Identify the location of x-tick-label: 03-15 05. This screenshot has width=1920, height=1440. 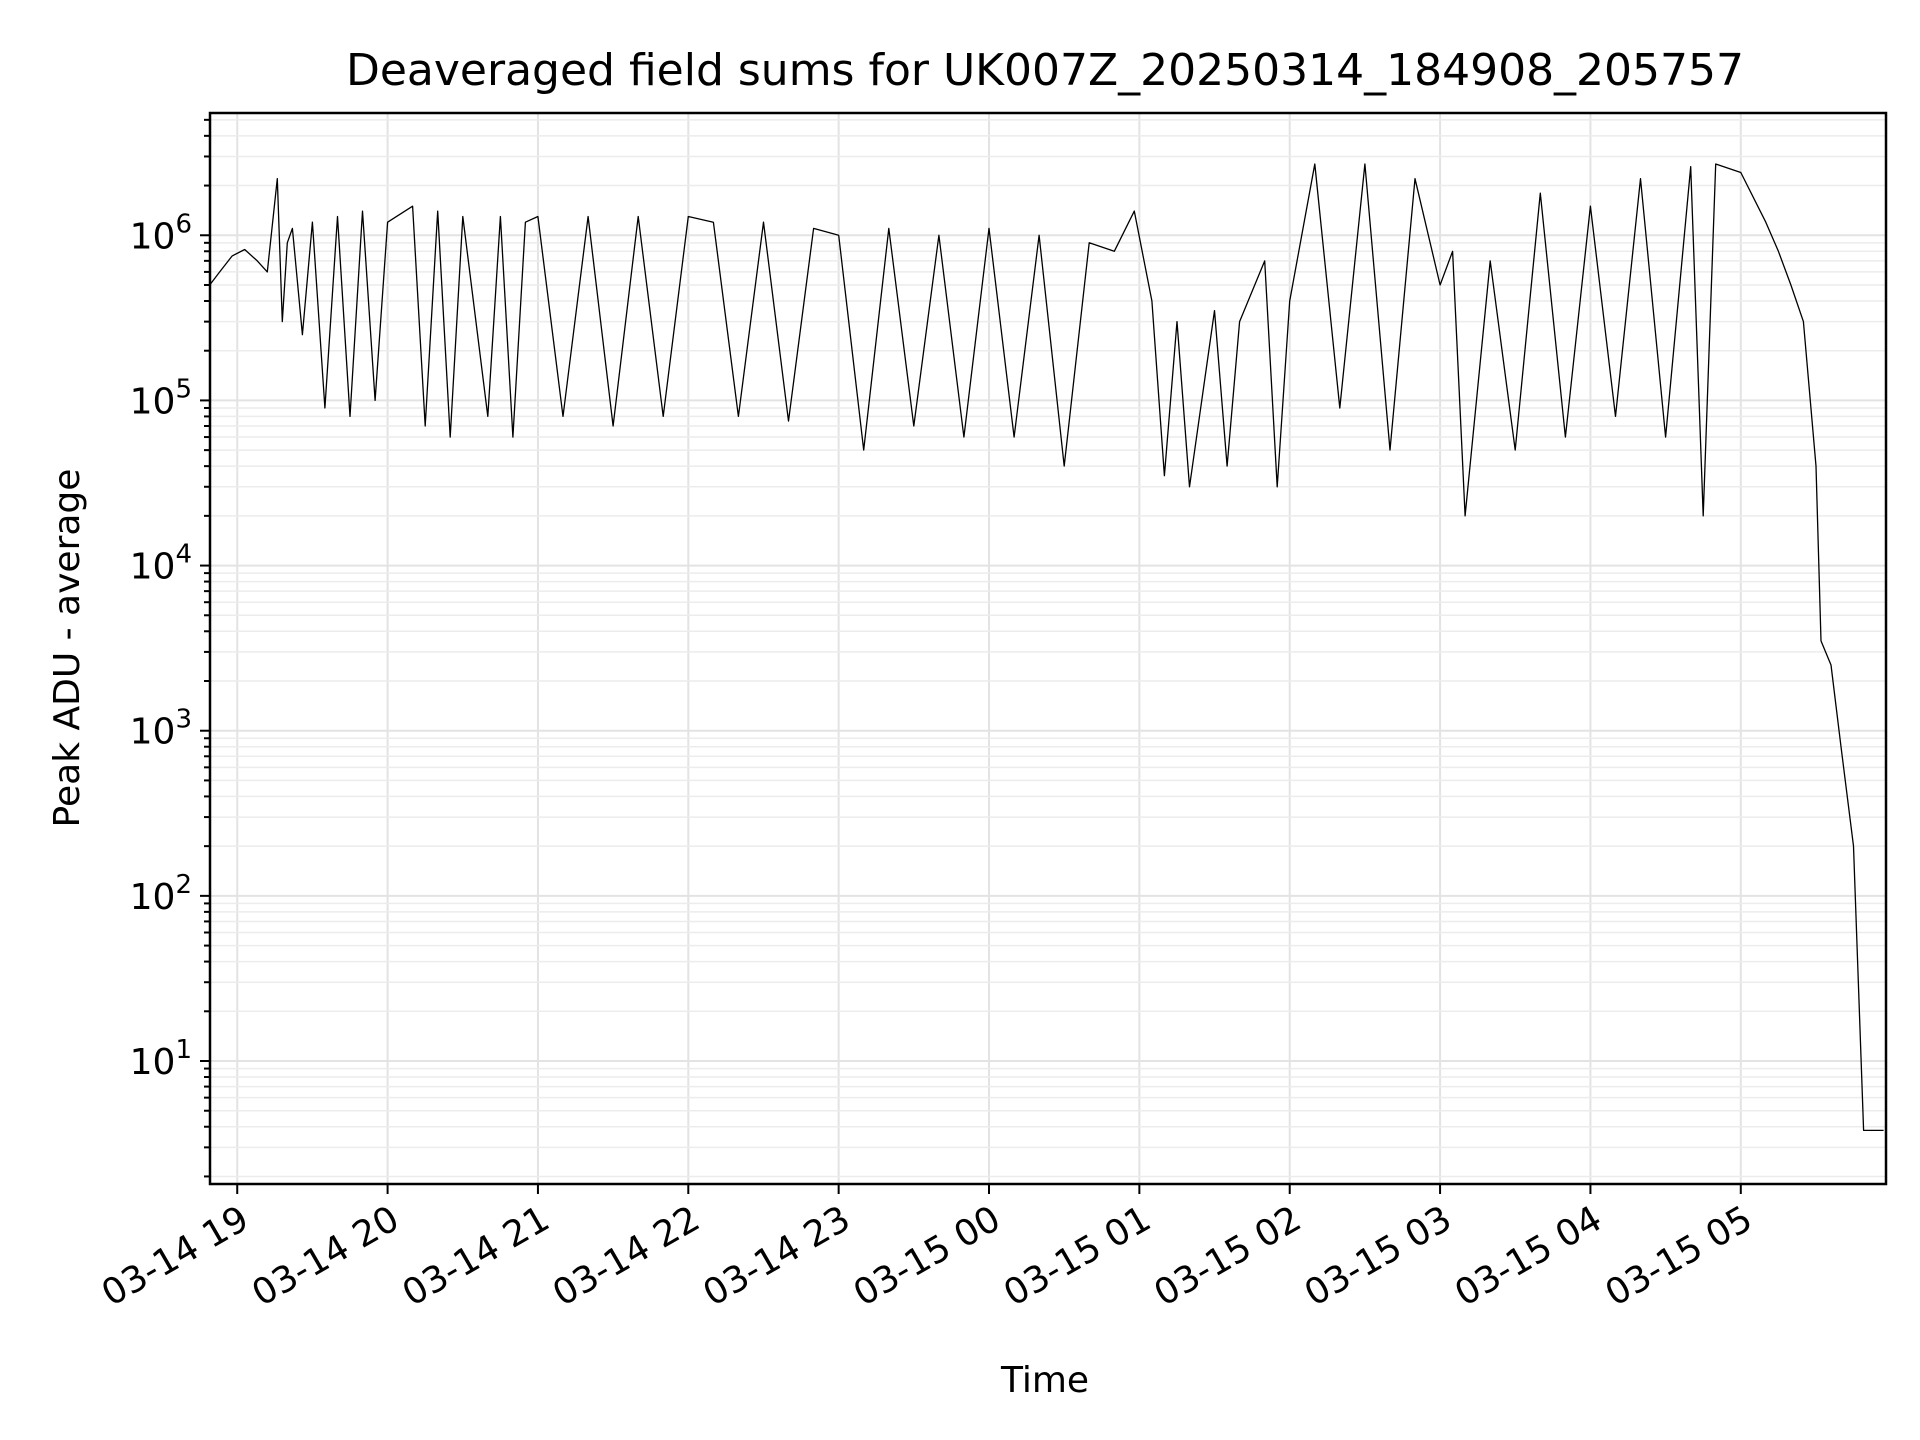
(1679, 1256).